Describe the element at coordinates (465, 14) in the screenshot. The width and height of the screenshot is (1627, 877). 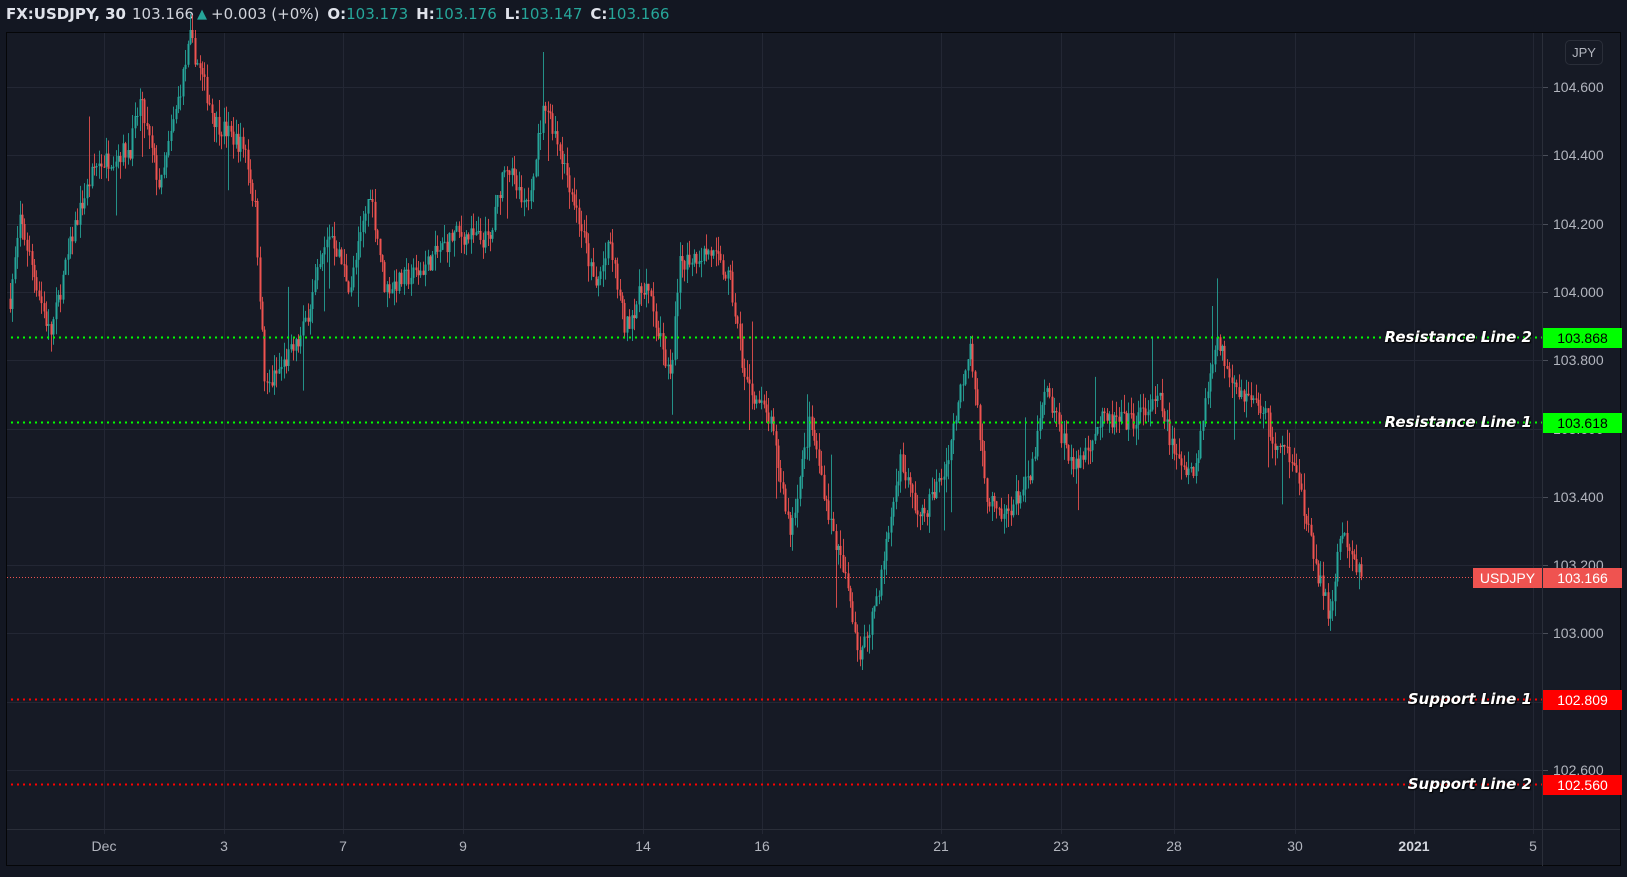
I see `high-value: 103.176` at that location.